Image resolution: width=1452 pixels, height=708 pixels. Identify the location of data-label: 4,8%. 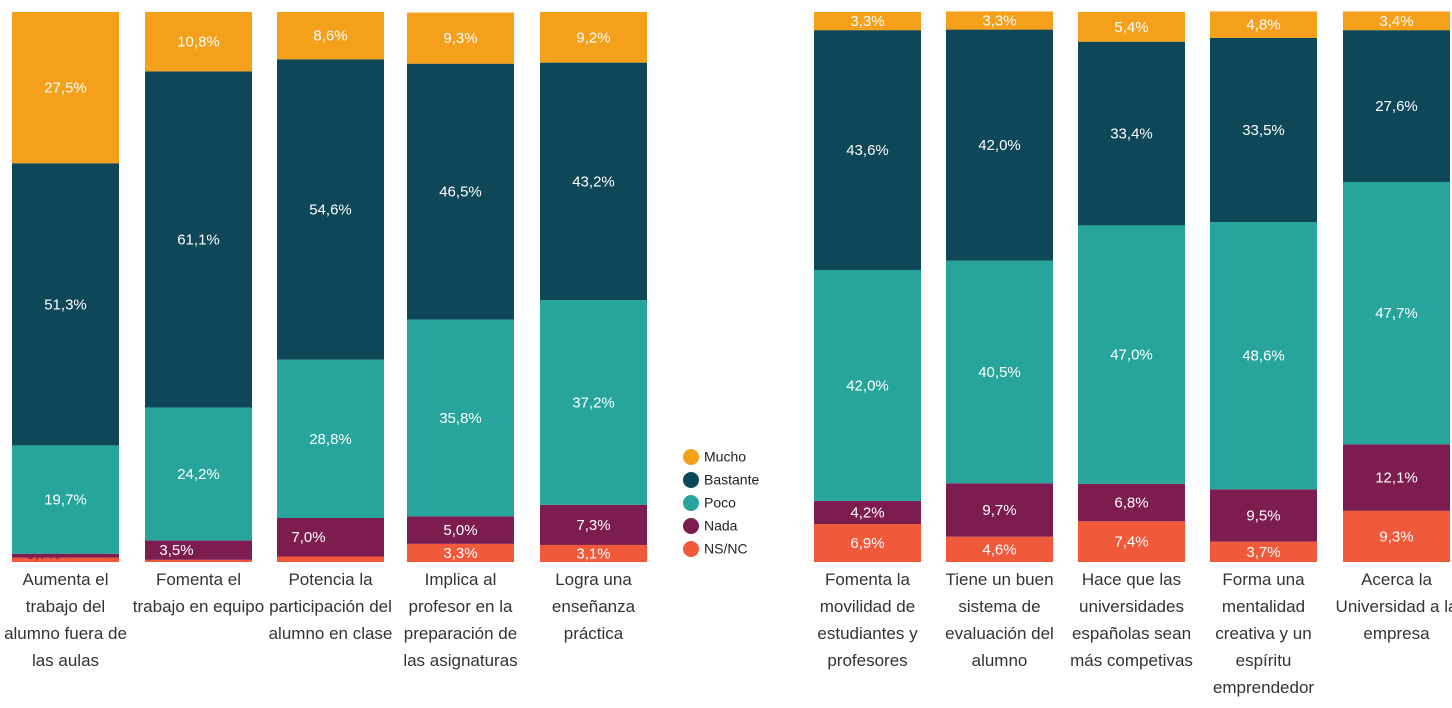
(1263, 25).